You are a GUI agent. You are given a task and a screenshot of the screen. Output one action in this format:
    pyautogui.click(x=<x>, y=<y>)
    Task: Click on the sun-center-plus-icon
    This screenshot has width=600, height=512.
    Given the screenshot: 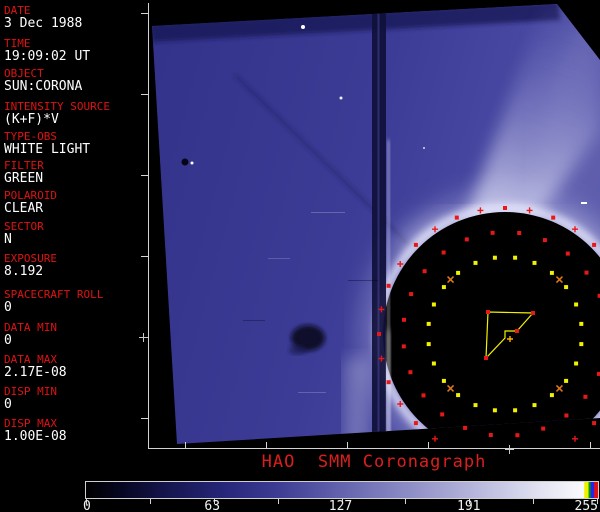 What is the action you would take?
    pyautogui.click(x=143, y=337)
    